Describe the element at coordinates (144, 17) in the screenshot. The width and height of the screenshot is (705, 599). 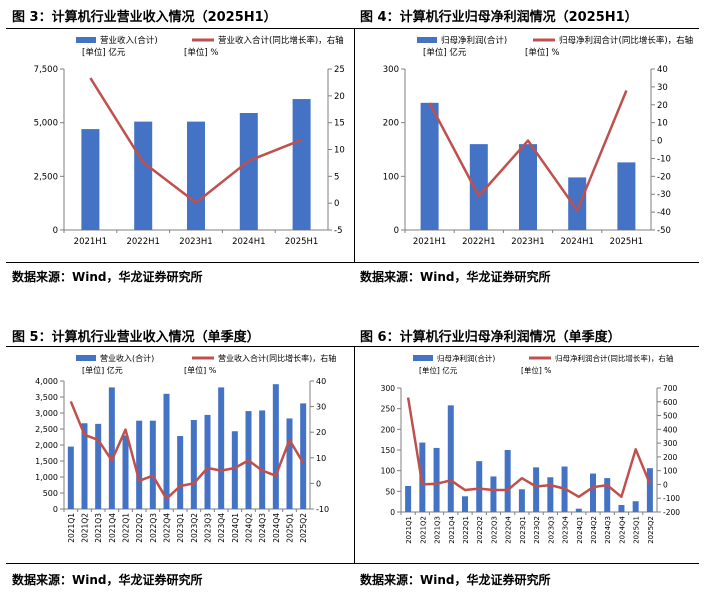
I see `figure-3-title: 图 3：计算机行业营业收入情况（2025H1）` at that location.